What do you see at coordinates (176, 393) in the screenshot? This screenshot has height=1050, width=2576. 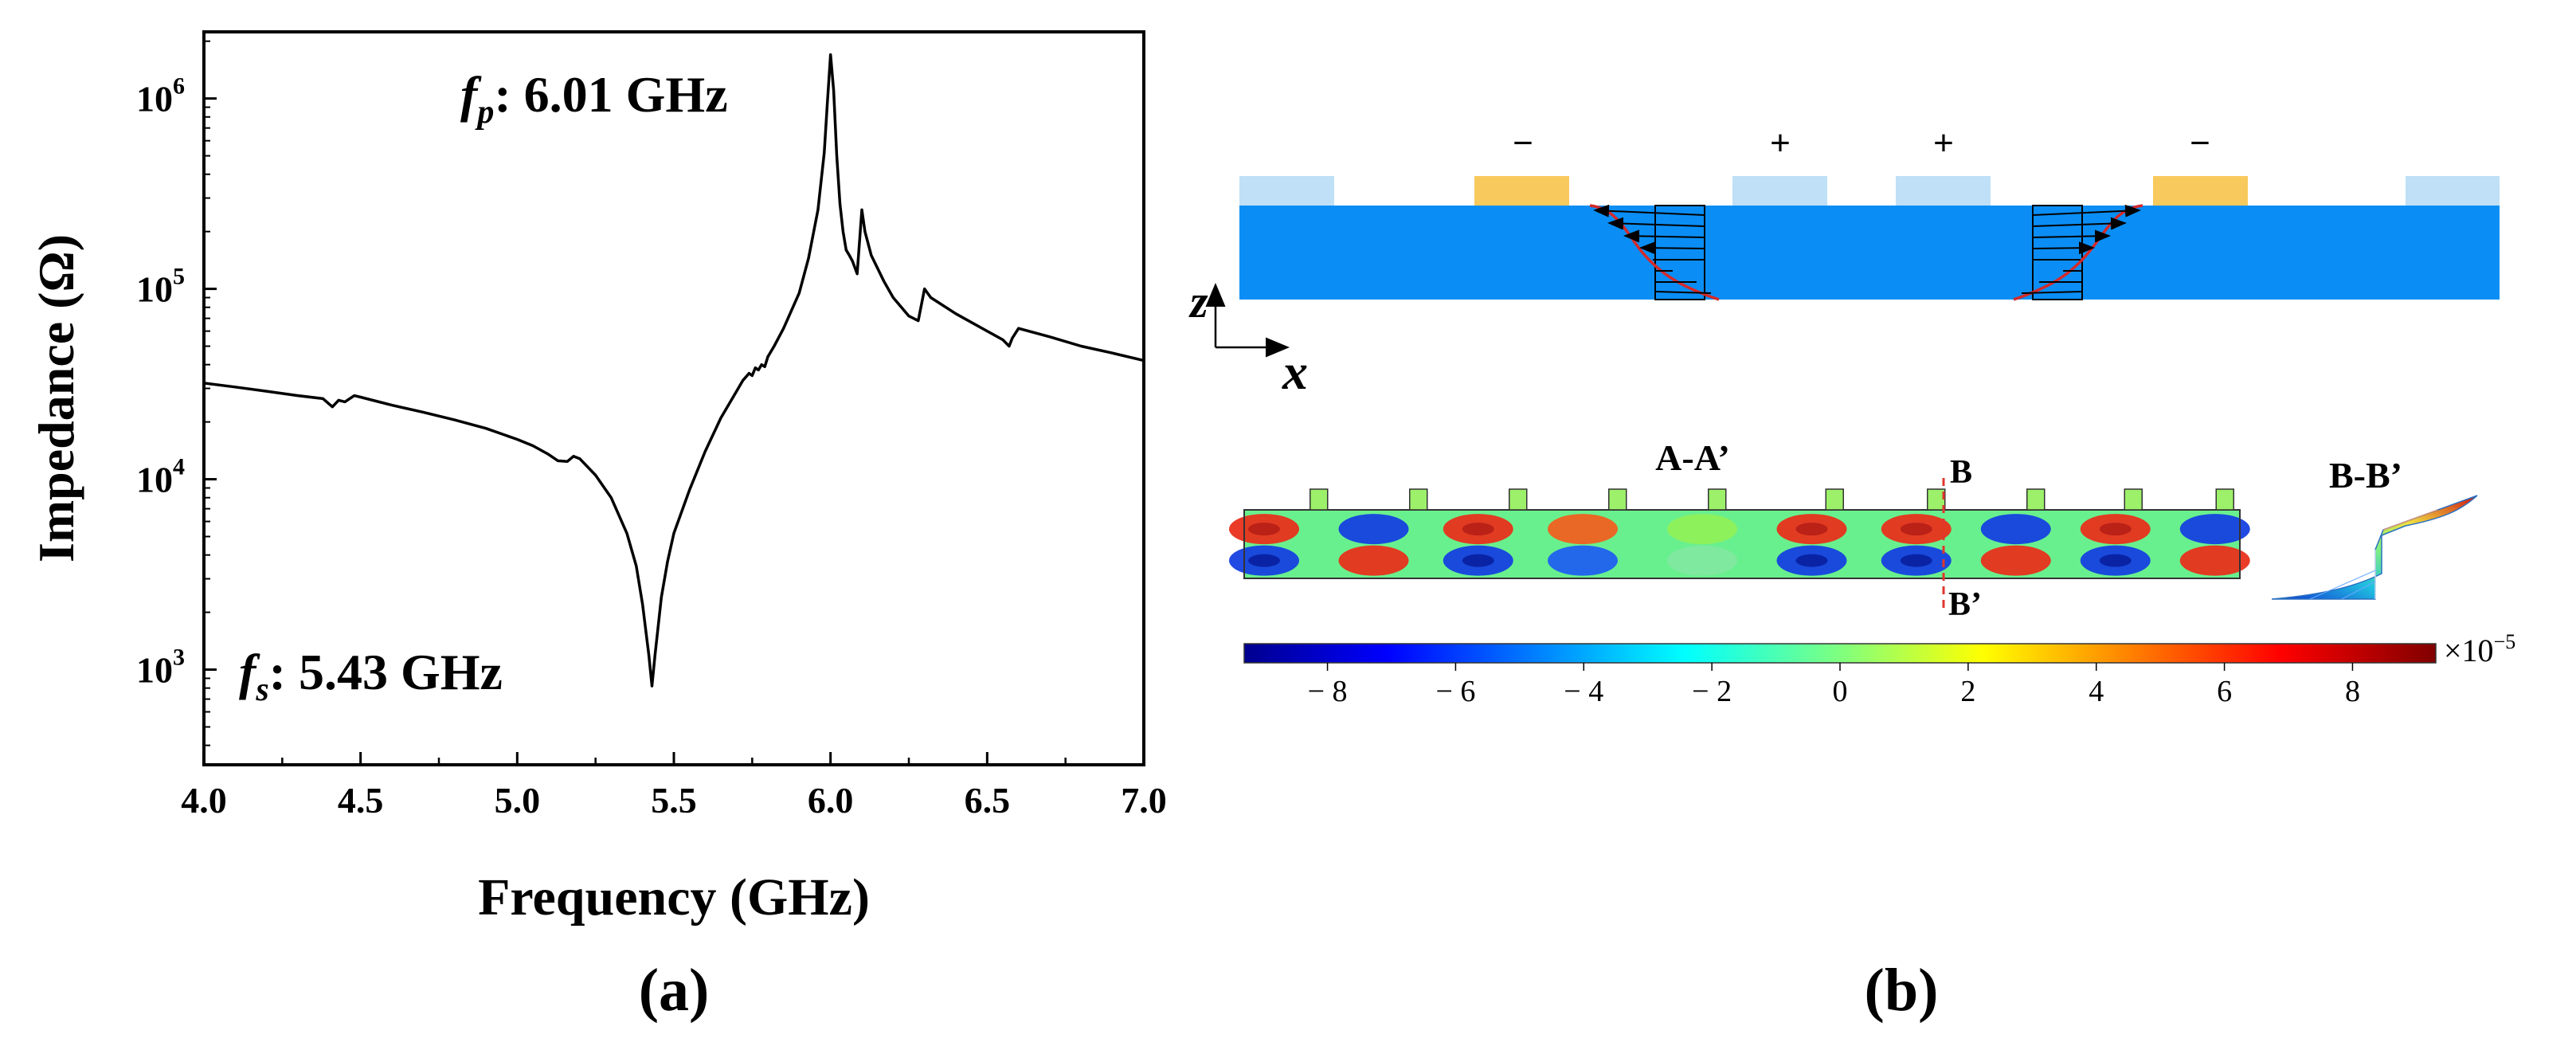 I see `y-axis-ticks: 10³ 10⁴ 10⁵ 10⁶` at bounding box center [176, 393].